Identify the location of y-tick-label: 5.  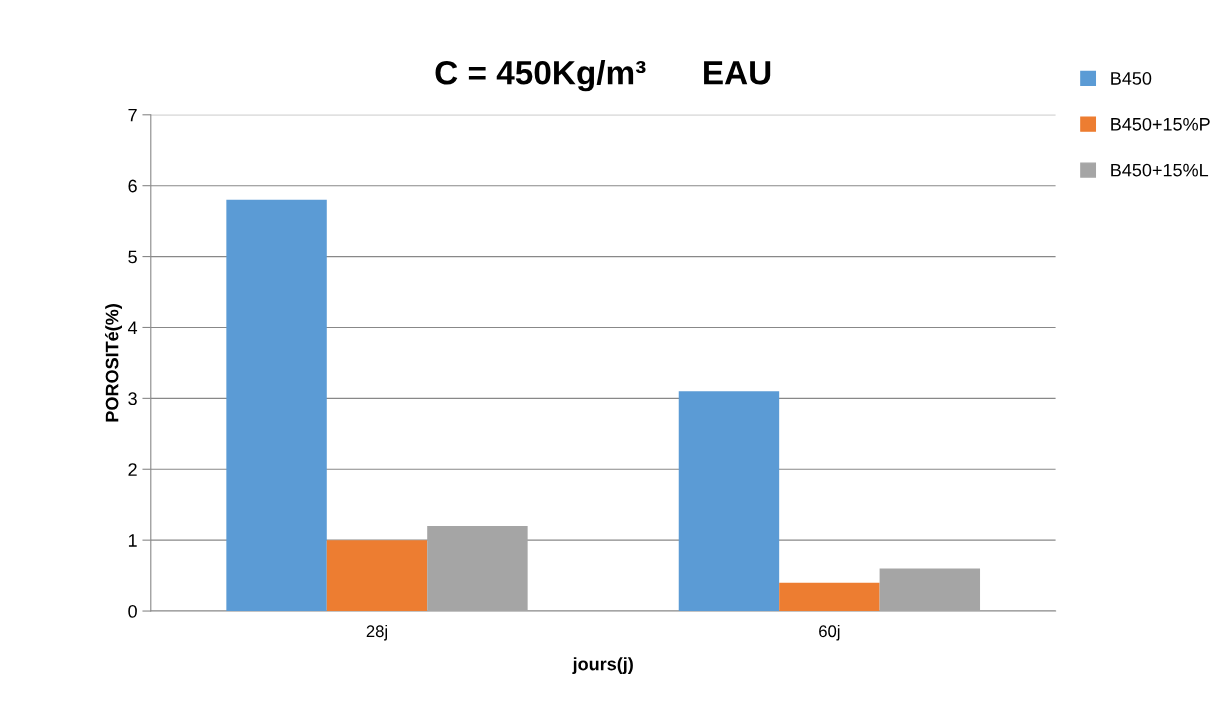
(132, 257).